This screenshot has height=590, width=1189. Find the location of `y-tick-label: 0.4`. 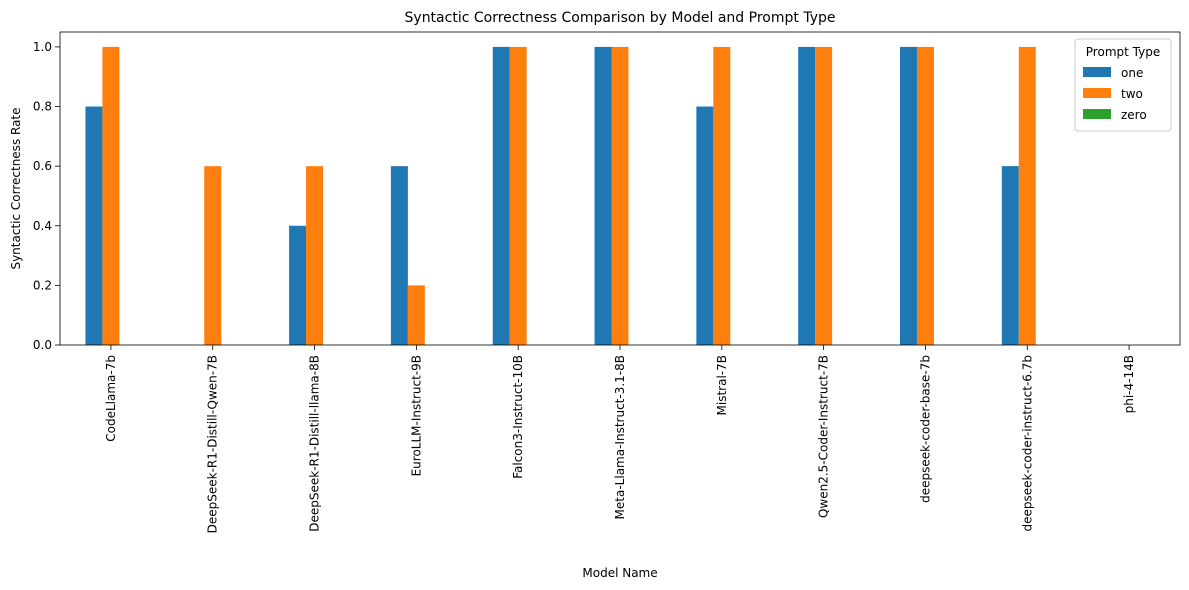

y-tick-label: 0.4 is located at coordinates (42, 226).